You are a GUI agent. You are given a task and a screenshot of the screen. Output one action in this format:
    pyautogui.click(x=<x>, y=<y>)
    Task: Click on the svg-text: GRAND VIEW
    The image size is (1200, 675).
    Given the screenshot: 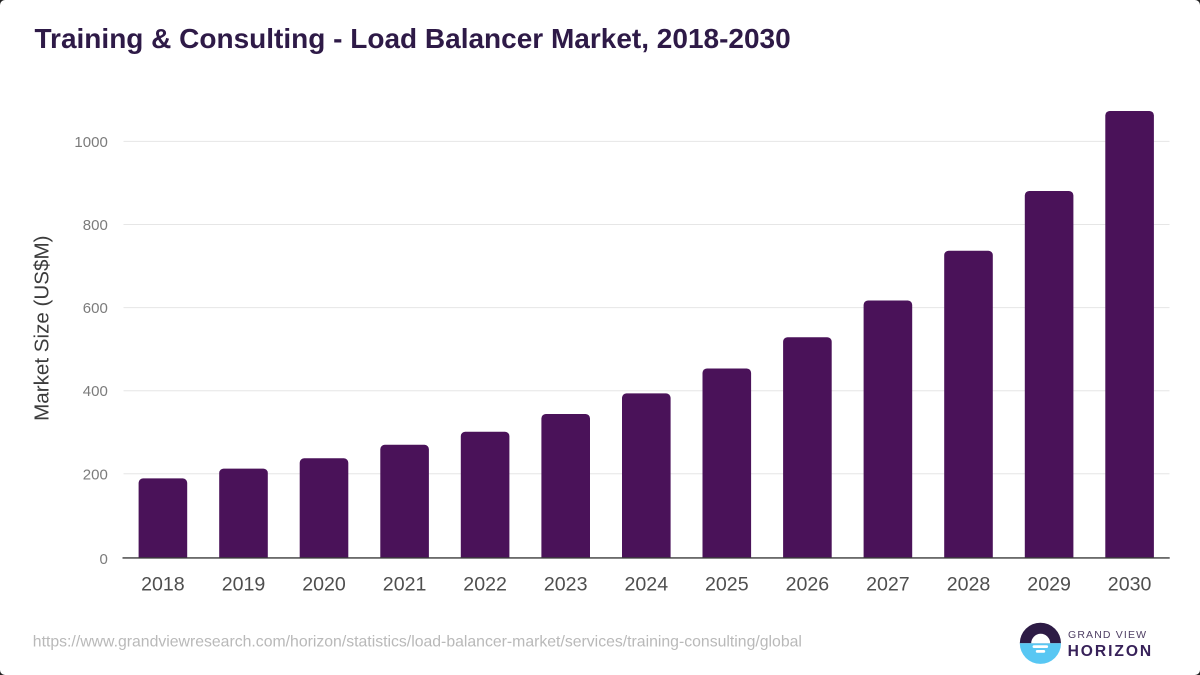 What is the action you would take?
    pyautogui.click(x=1107, y=635)
    